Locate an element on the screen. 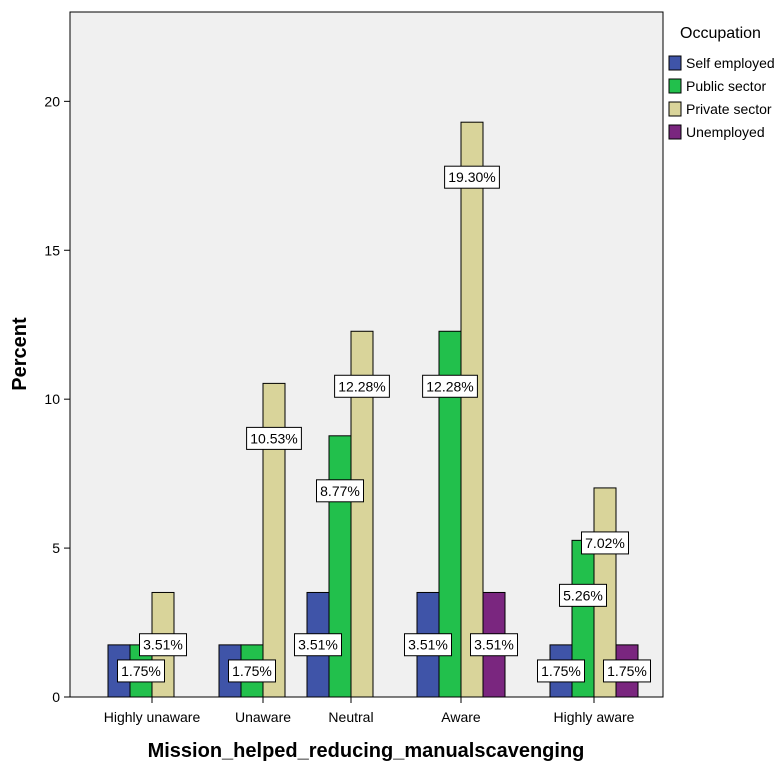  data-label: 19.30% is located at coordinates (472, 177).